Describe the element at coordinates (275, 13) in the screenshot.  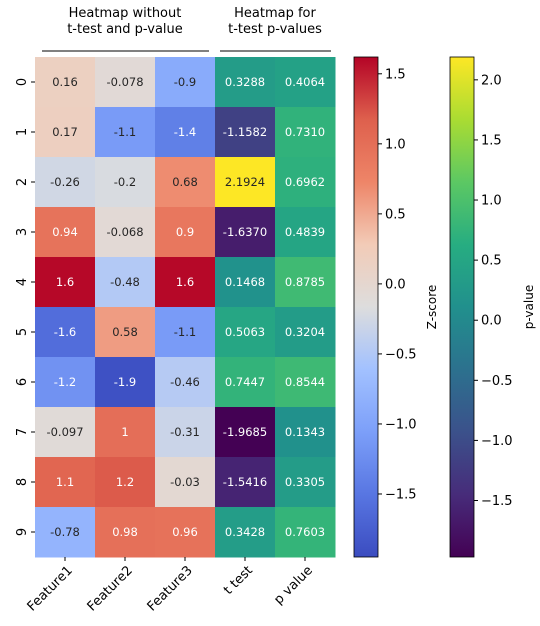
I see `group-title-2-line1: Heatmap for` at that location.